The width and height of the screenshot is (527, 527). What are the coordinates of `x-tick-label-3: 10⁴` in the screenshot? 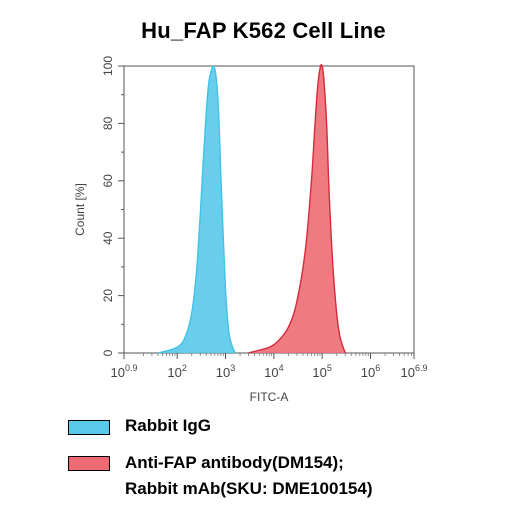 It's located at (273, 371).